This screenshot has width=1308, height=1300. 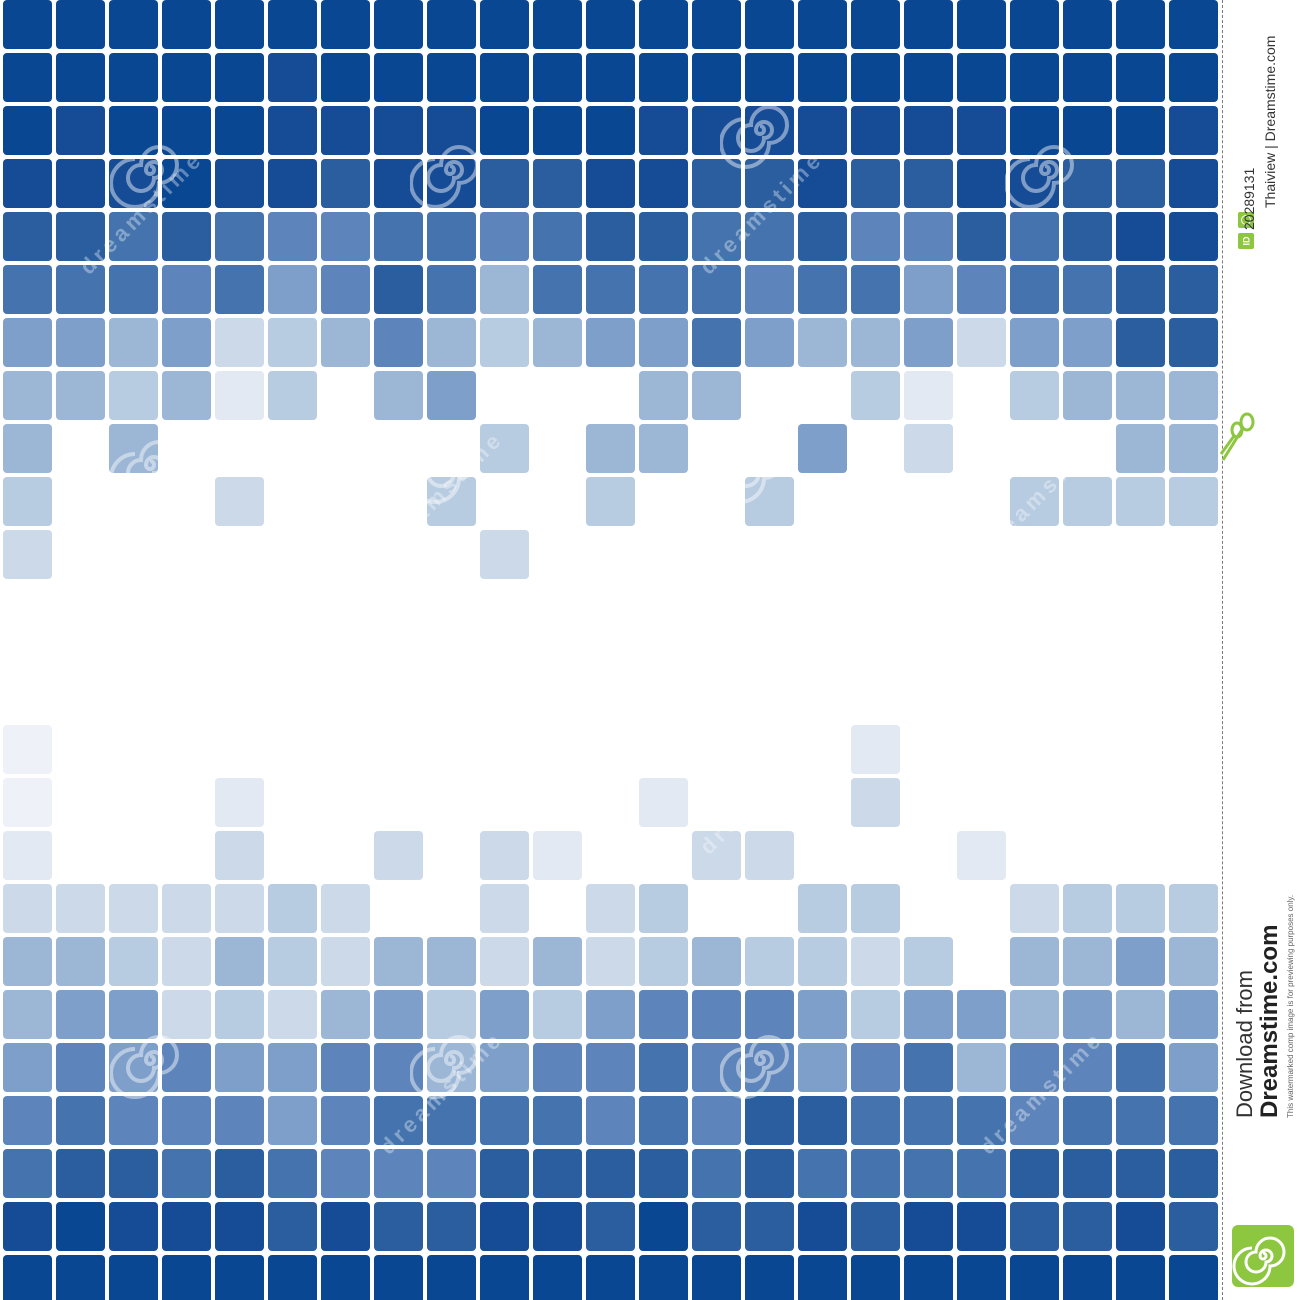 I want to click on spiral-logo-icon, so click(x=1263, y=1256).